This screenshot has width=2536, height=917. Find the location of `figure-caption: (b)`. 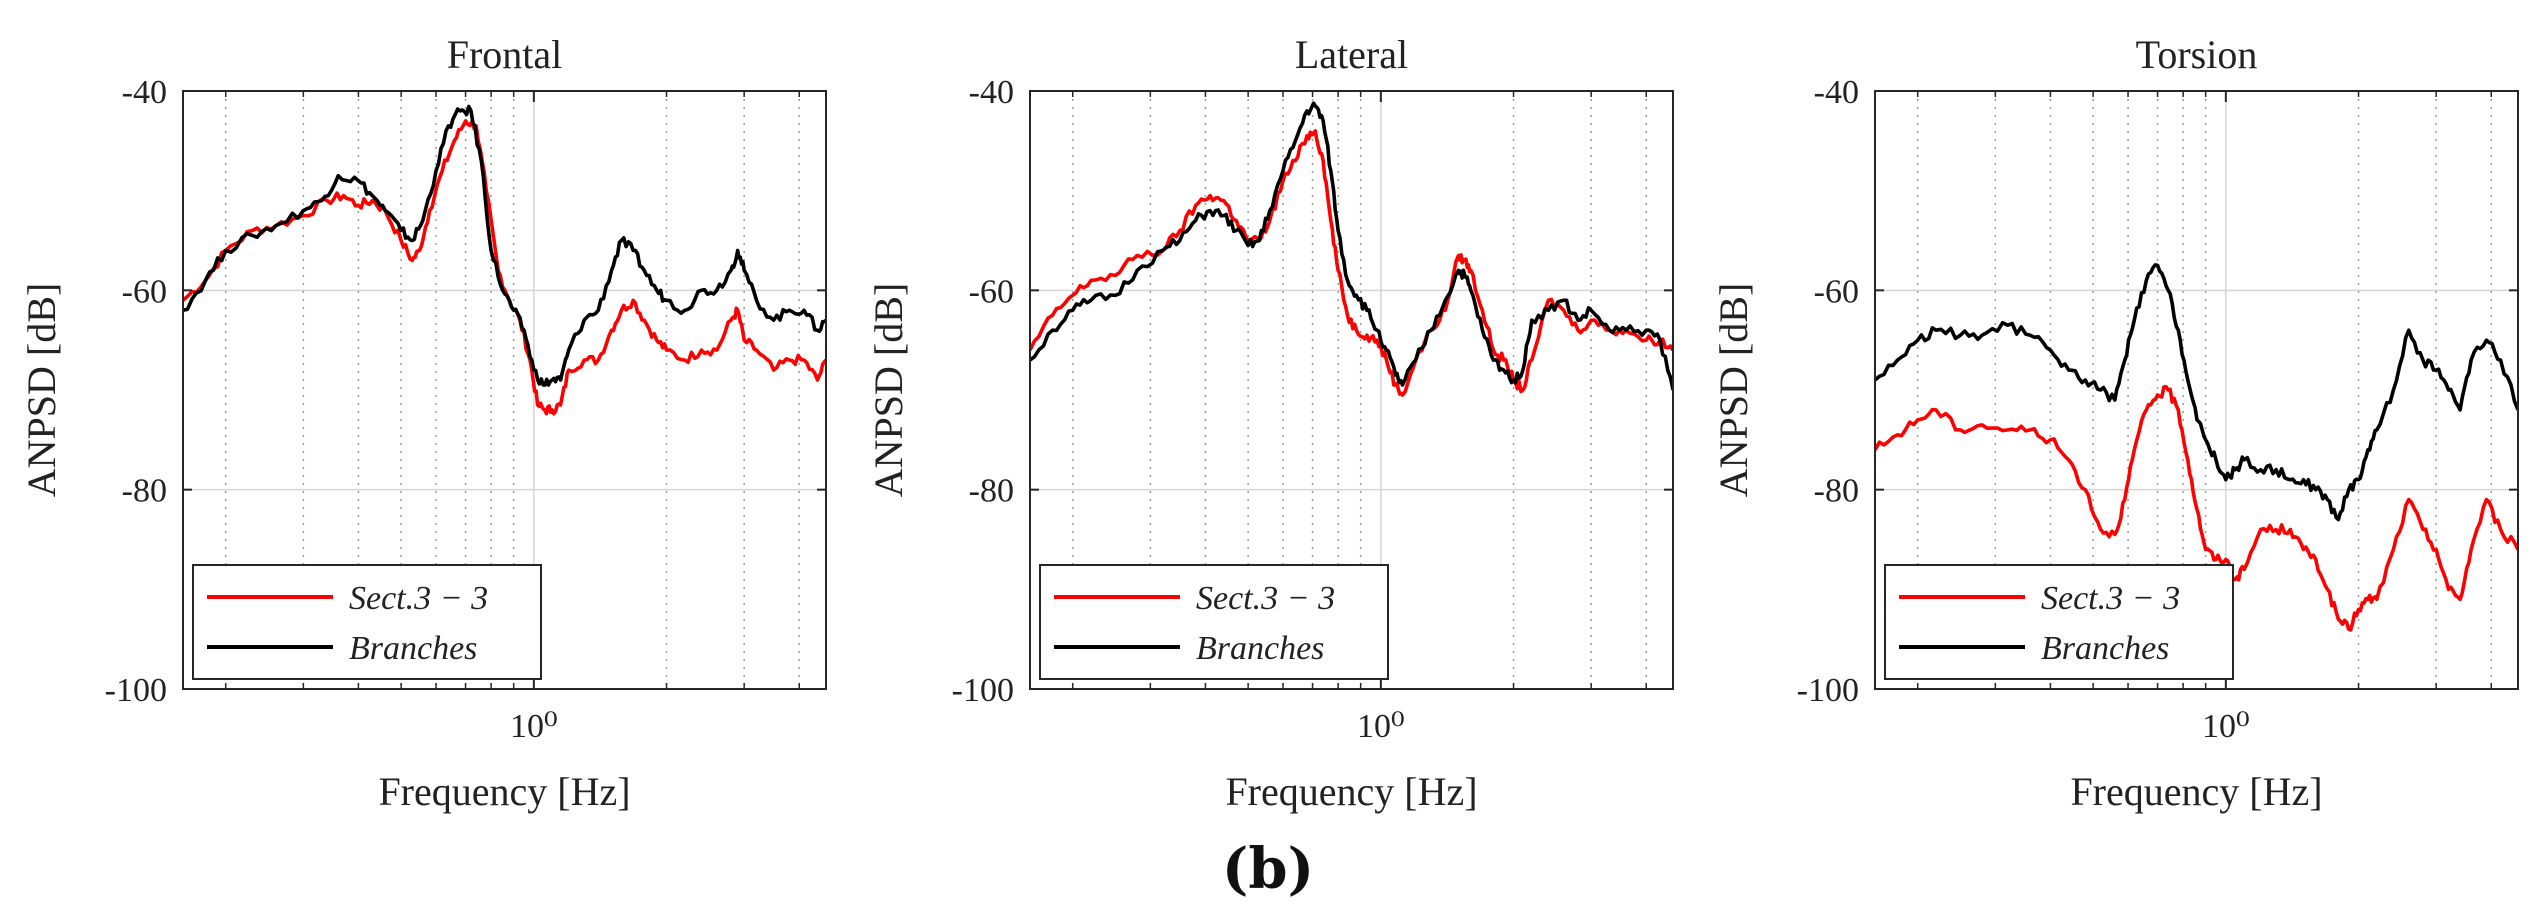

figure-caption: (b) is located at coordinates (1268, 869).